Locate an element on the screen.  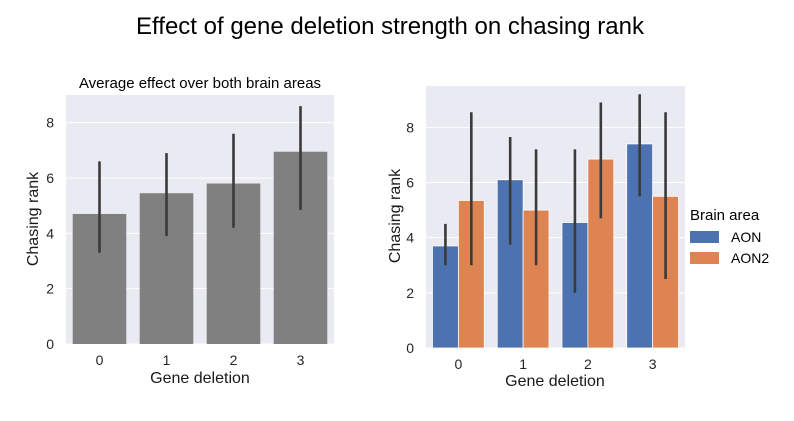
left-y-tick-label: 4 is located at coordinates (50, 233).